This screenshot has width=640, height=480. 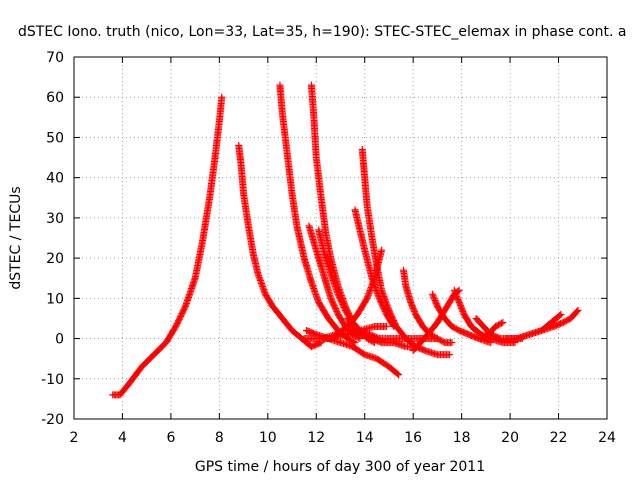 What do you see at coordinates (59, 340) in the screenshot?
I see `y-tick-label: 0` at bounding box center [59, 340].